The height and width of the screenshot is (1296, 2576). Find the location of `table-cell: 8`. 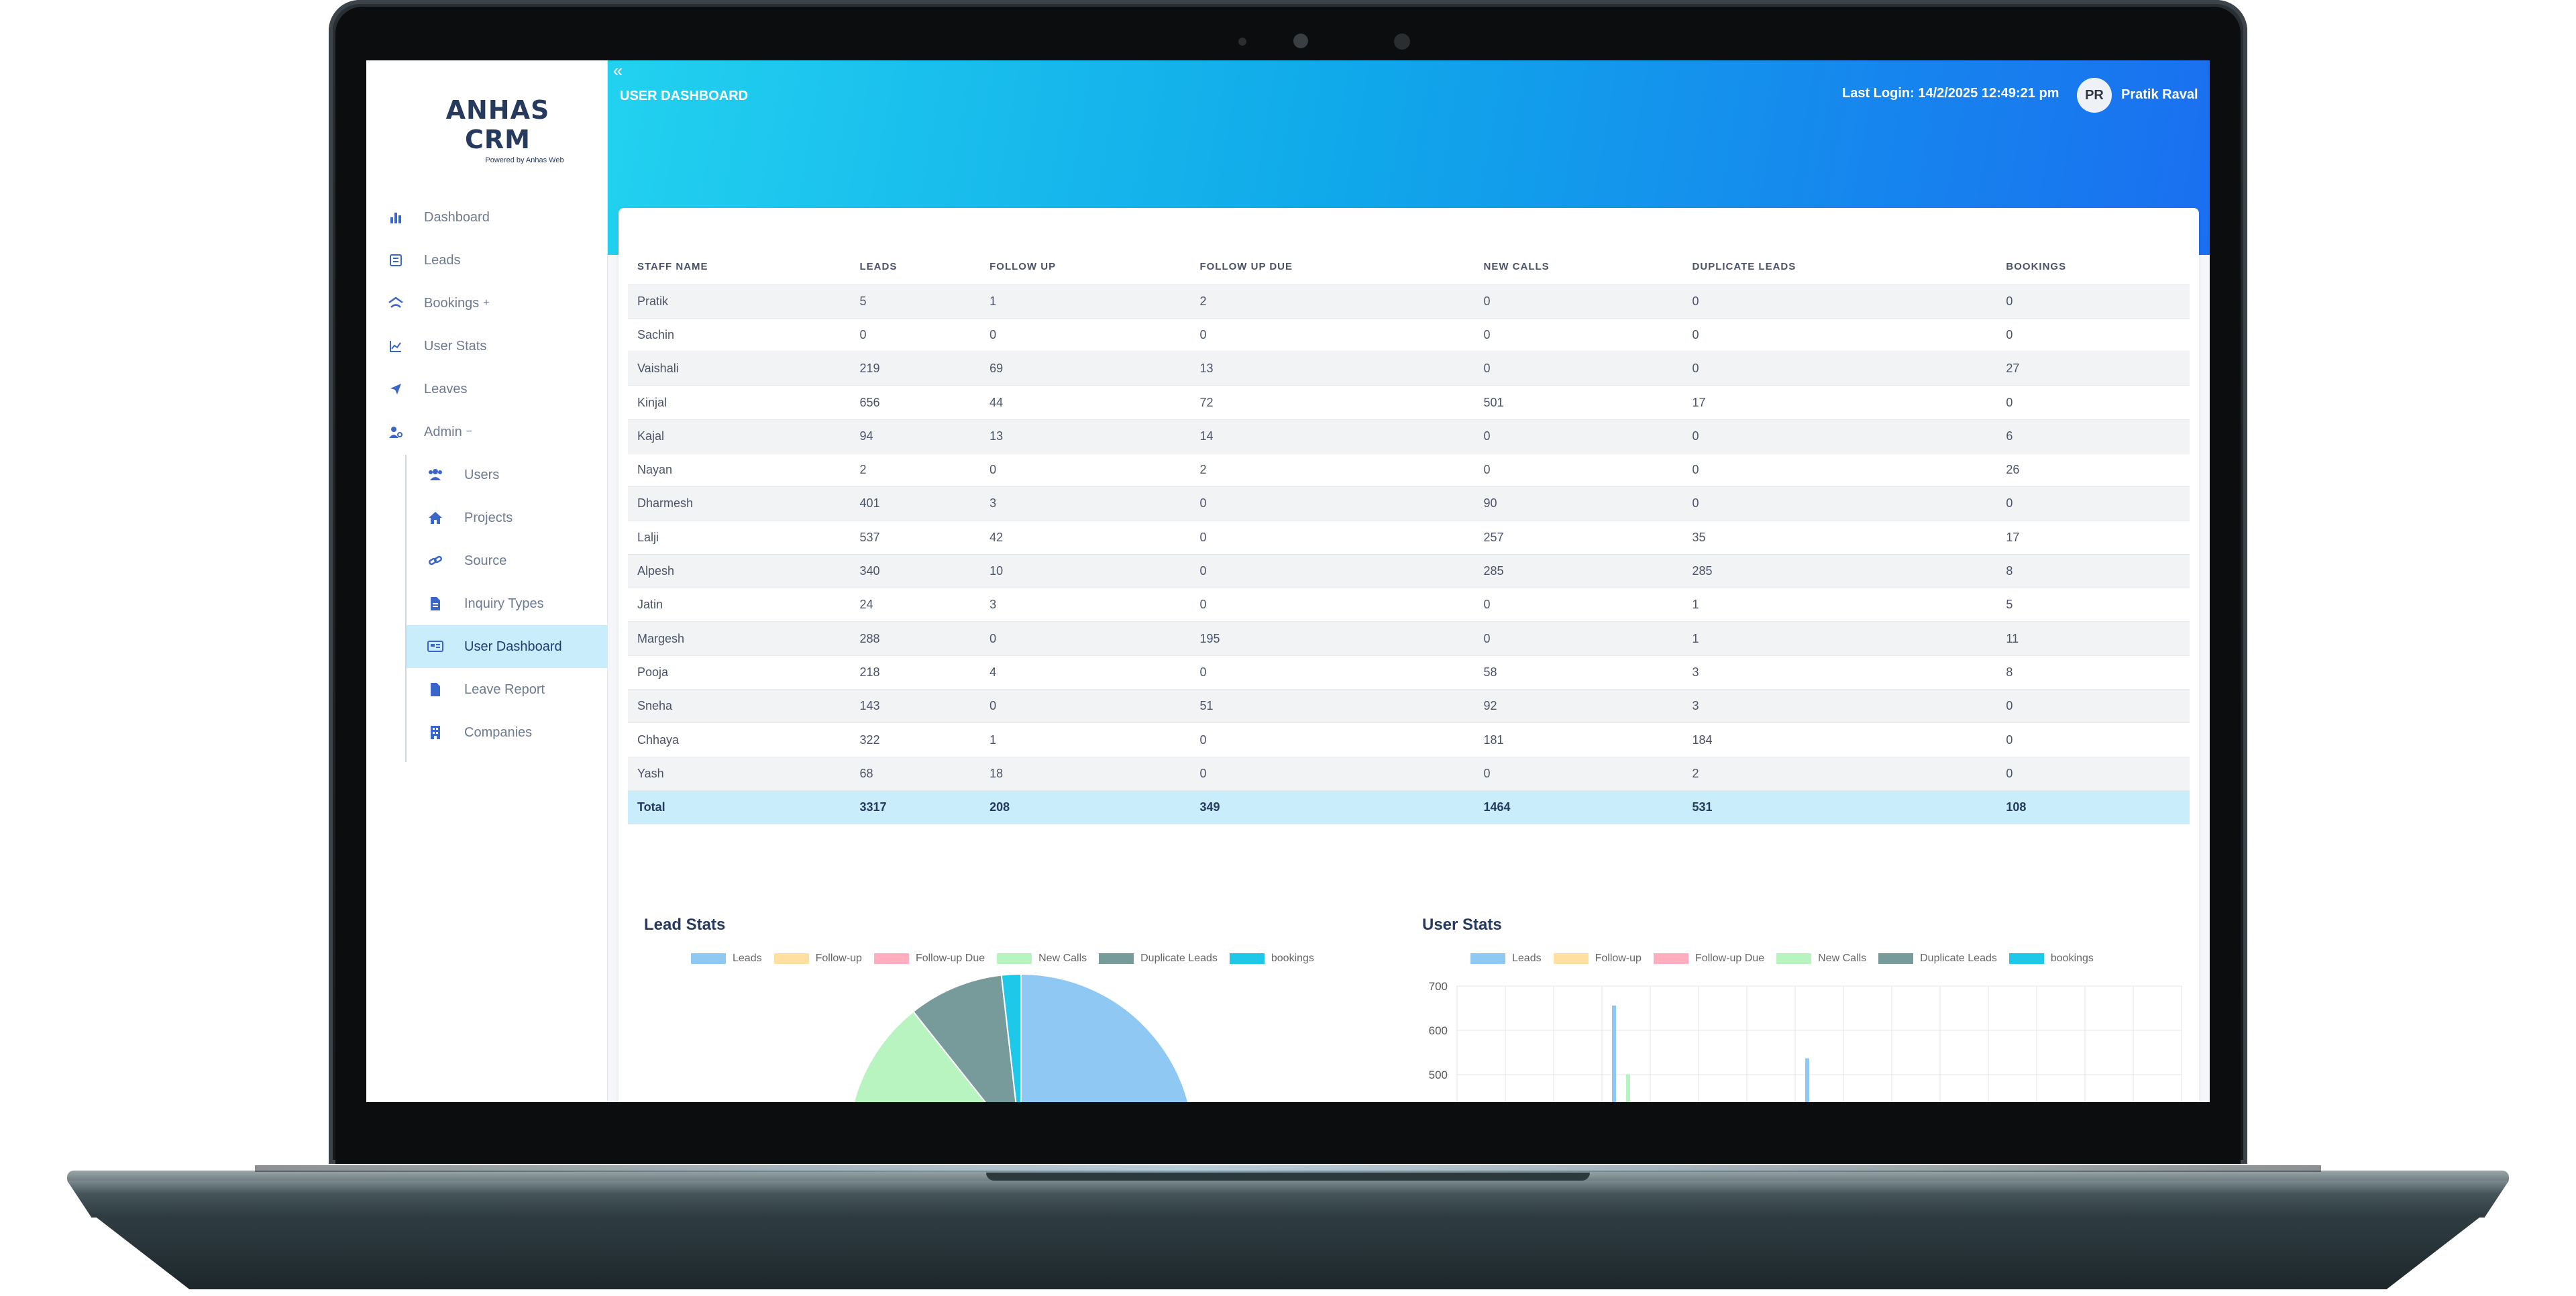

table-cell: 8 is located at coordinates (2093, 672).